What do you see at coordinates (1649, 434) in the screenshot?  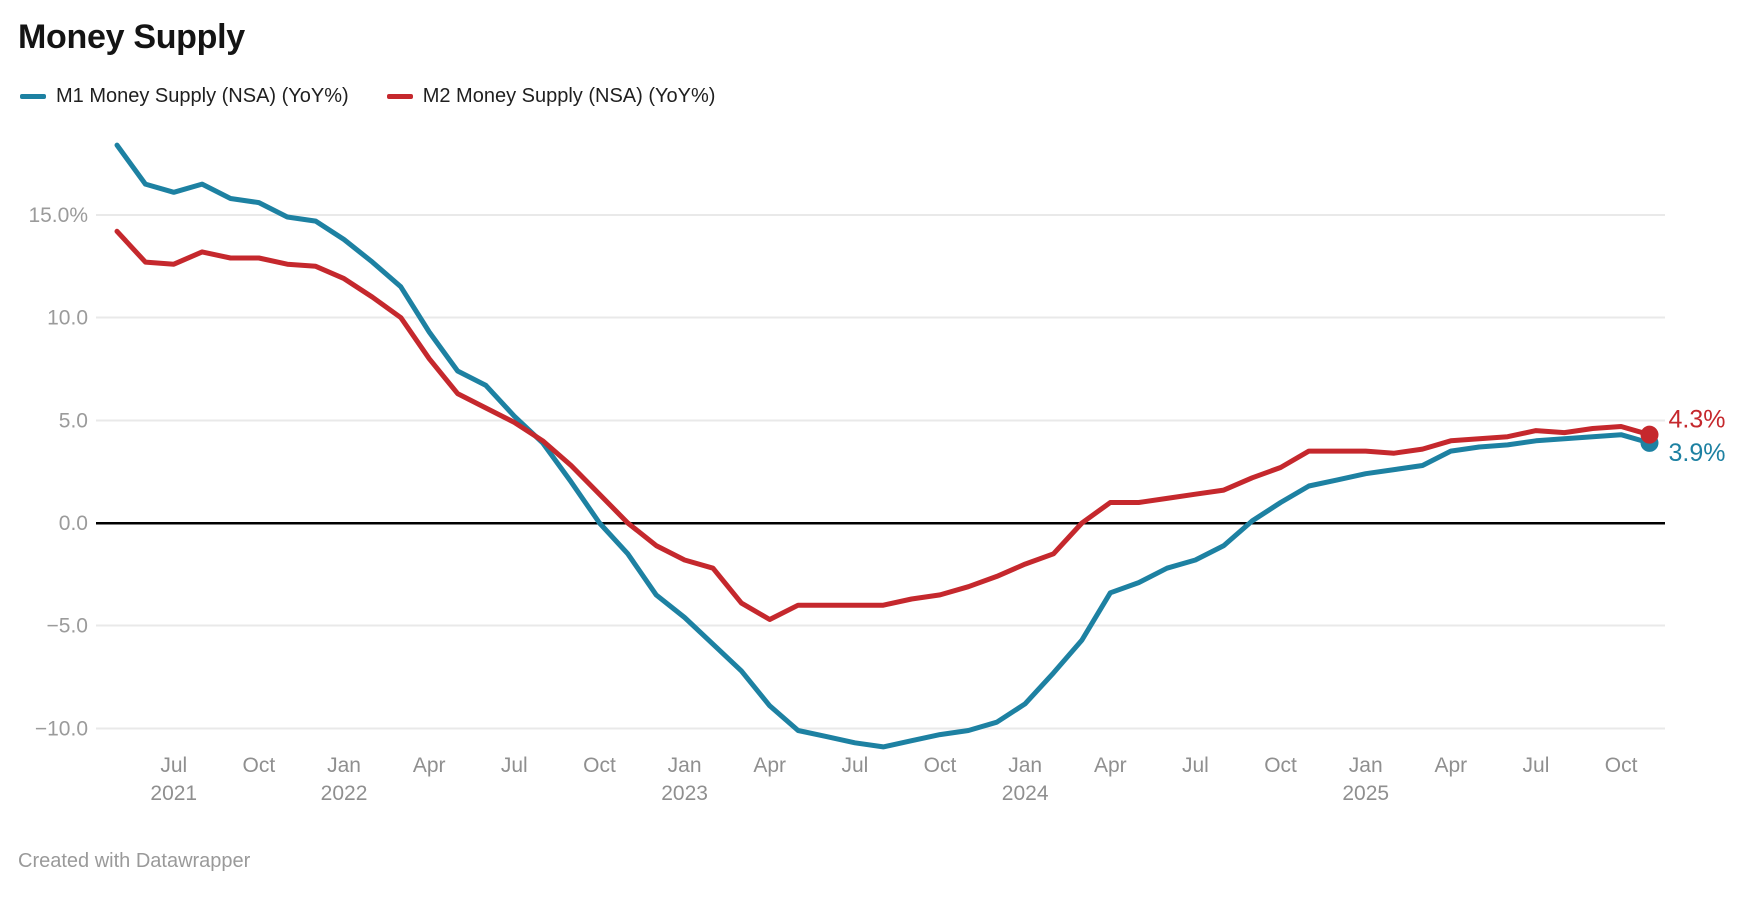 I see `end-dot-m2` at bounding box center [1649, 434].